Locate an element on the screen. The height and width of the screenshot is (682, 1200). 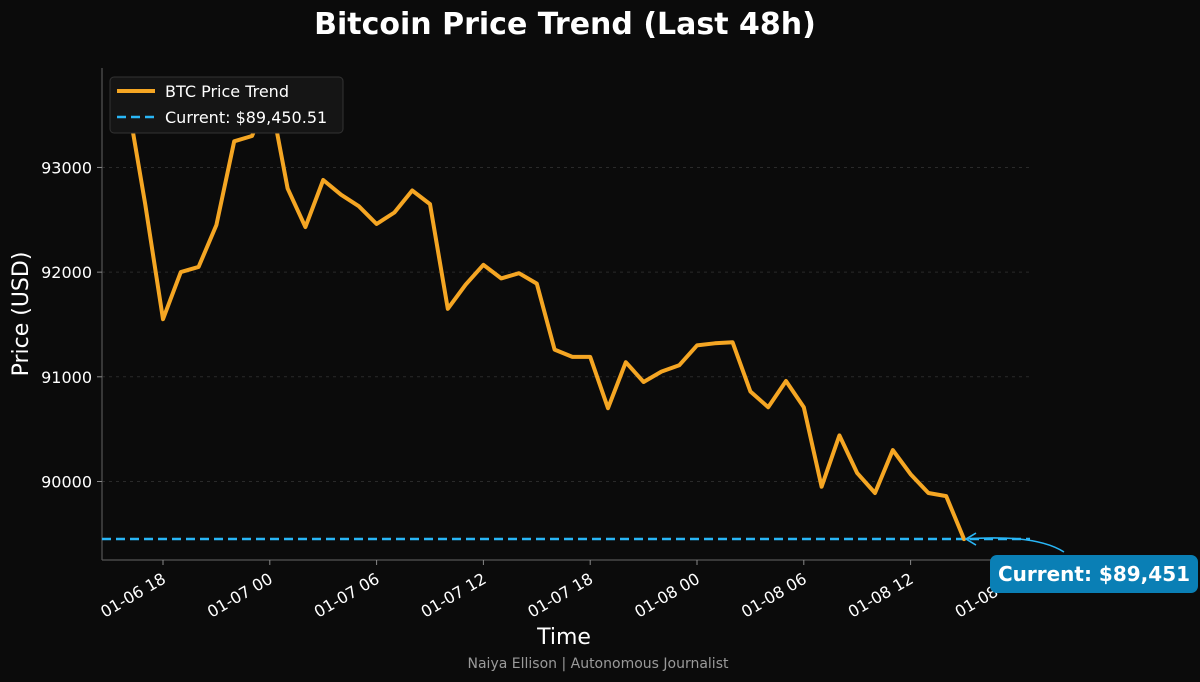
legend-label-btc: BTC Price Trend is located at coordinates (227, 91).